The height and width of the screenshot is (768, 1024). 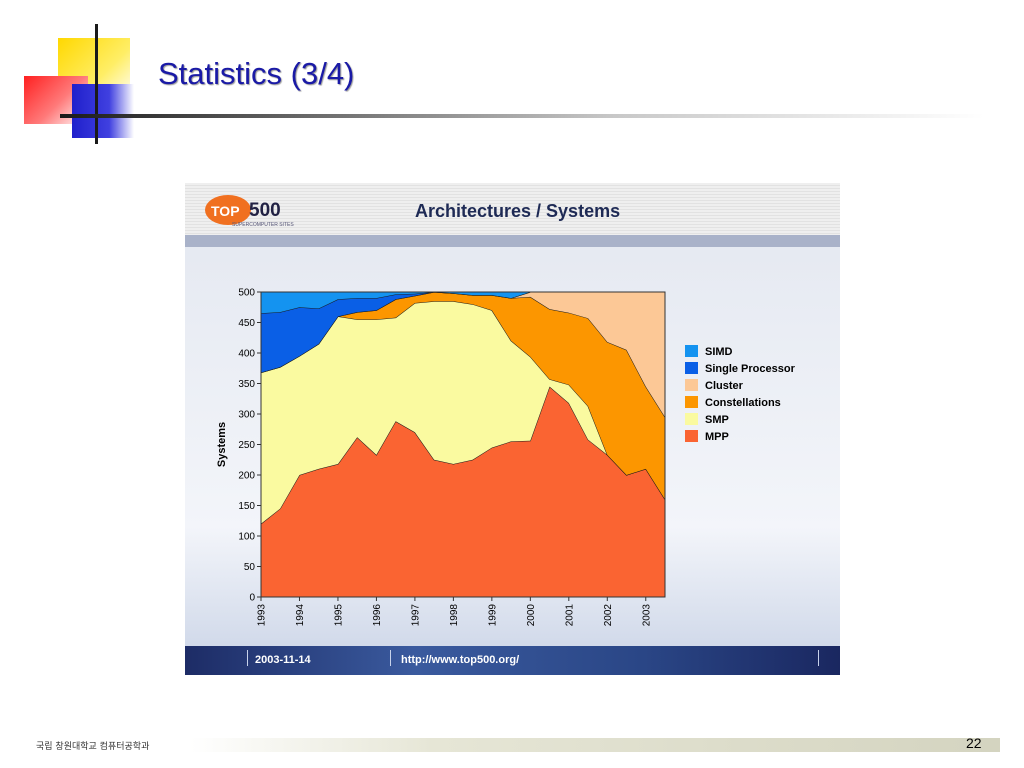 I want to click on legend-label-mpp: MPP, so click(x=717, y=437).